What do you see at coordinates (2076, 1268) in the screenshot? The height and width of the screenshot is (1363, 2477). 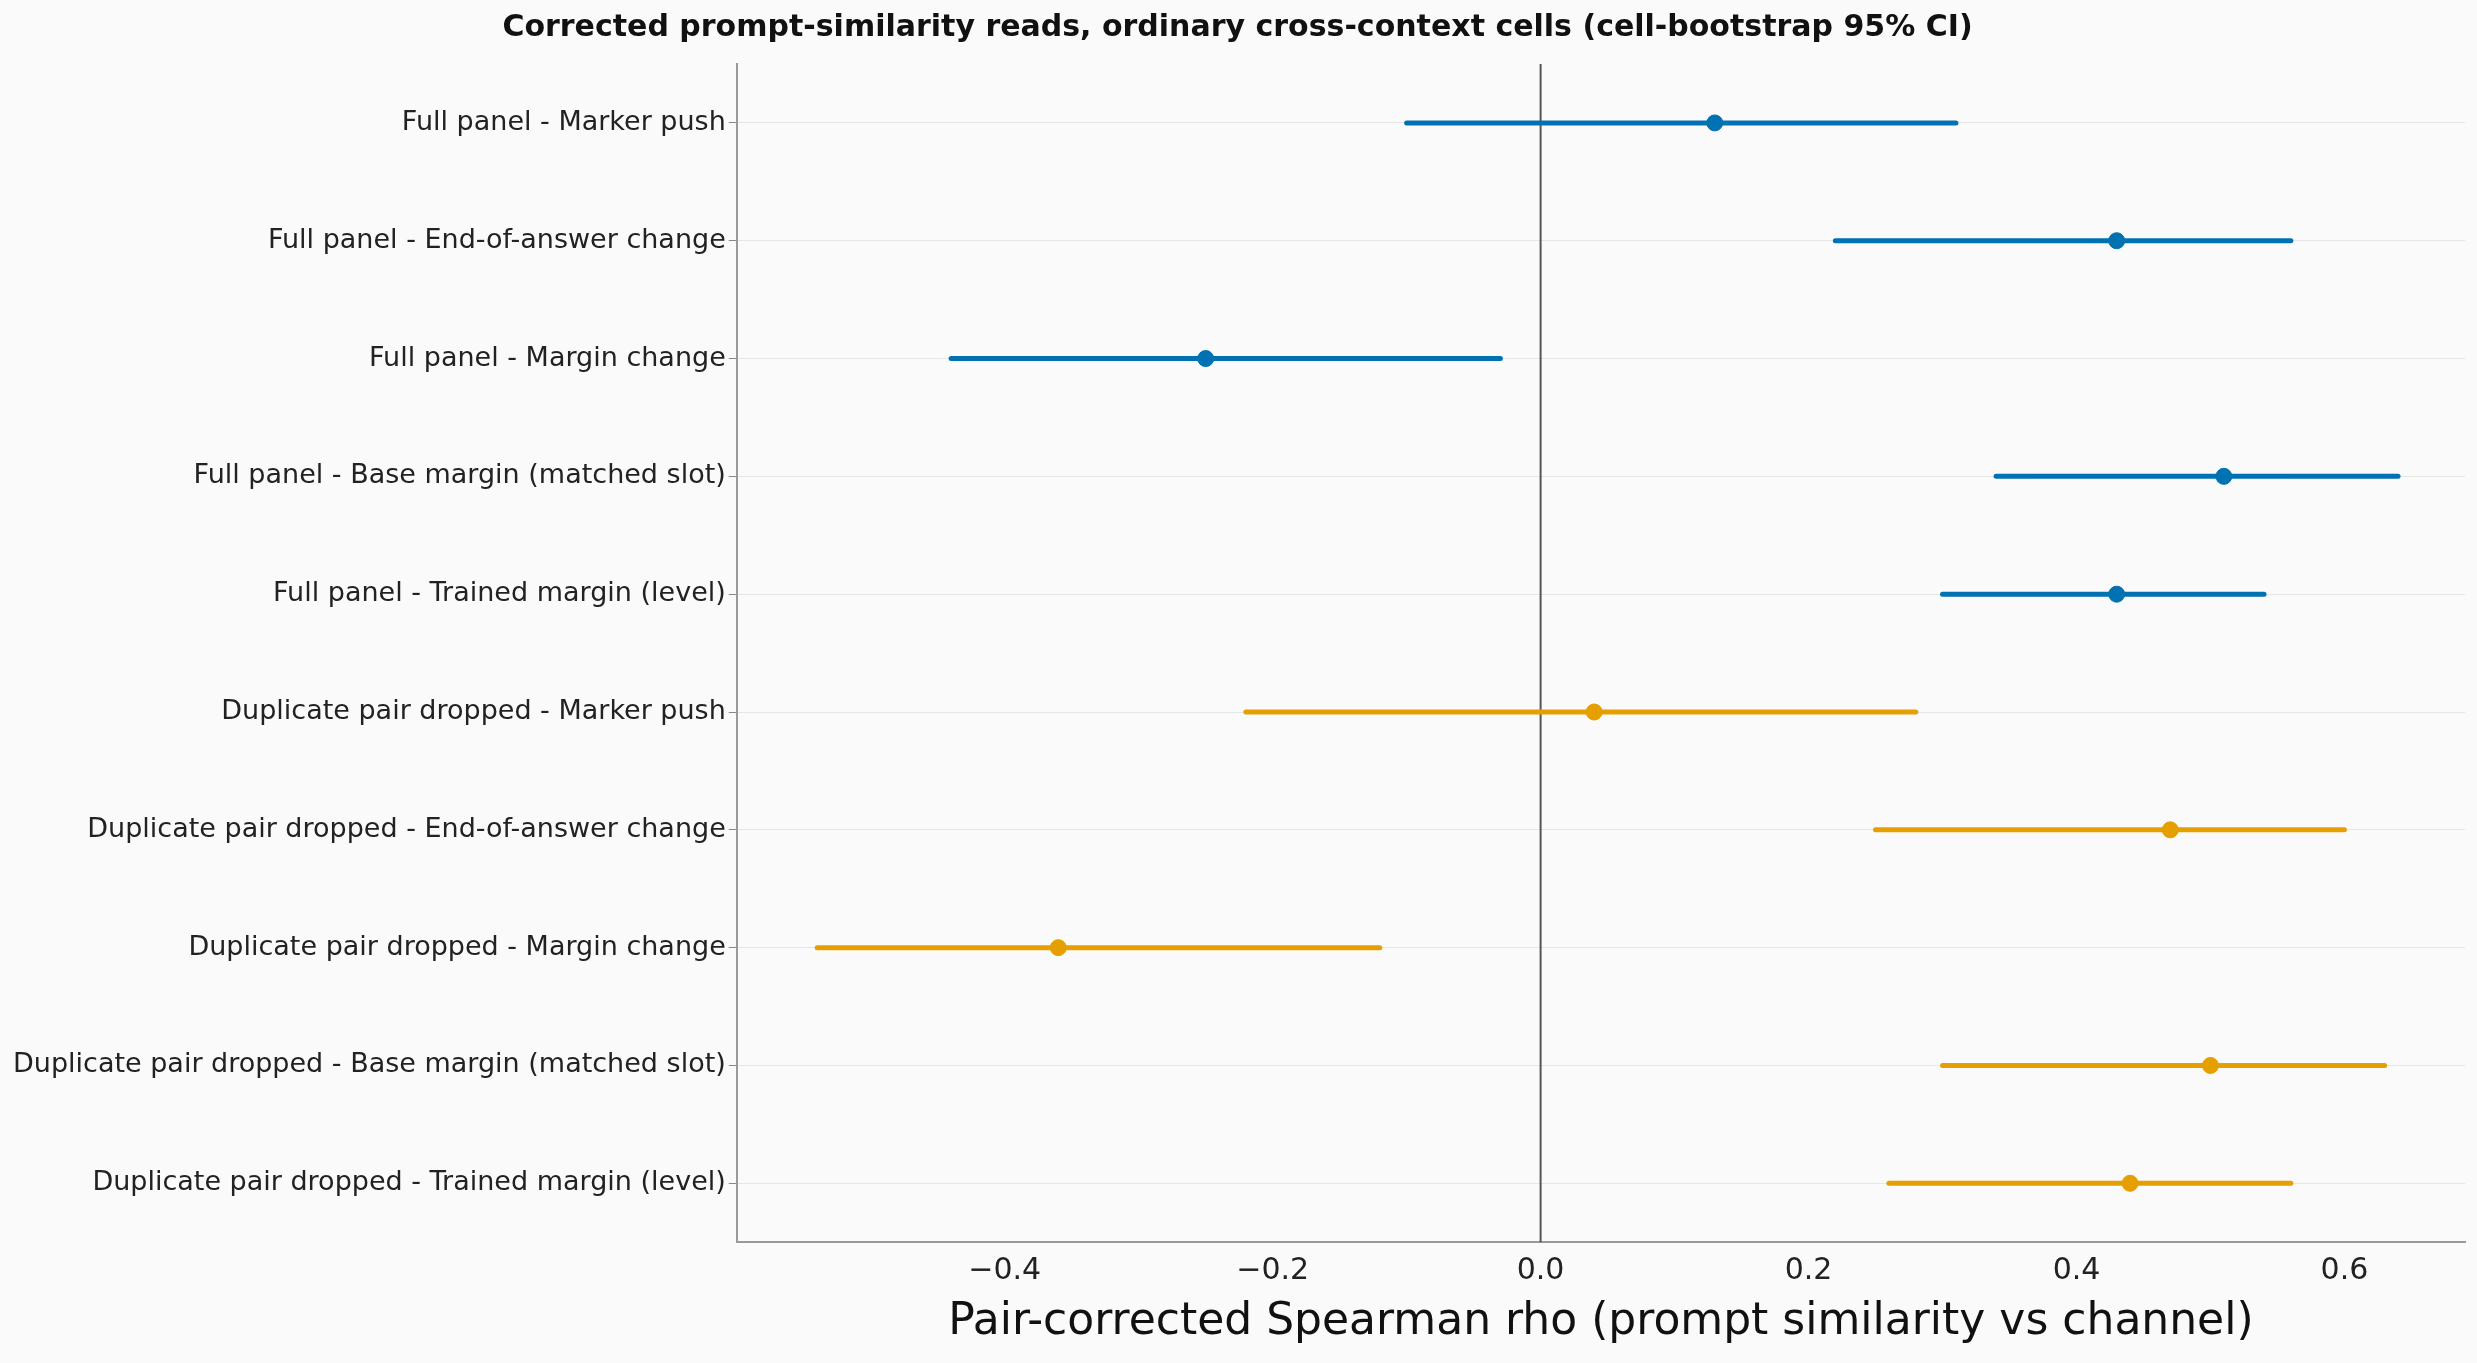 I see `x-tick-label: 0.4` at bounding box center [2076, 1268].